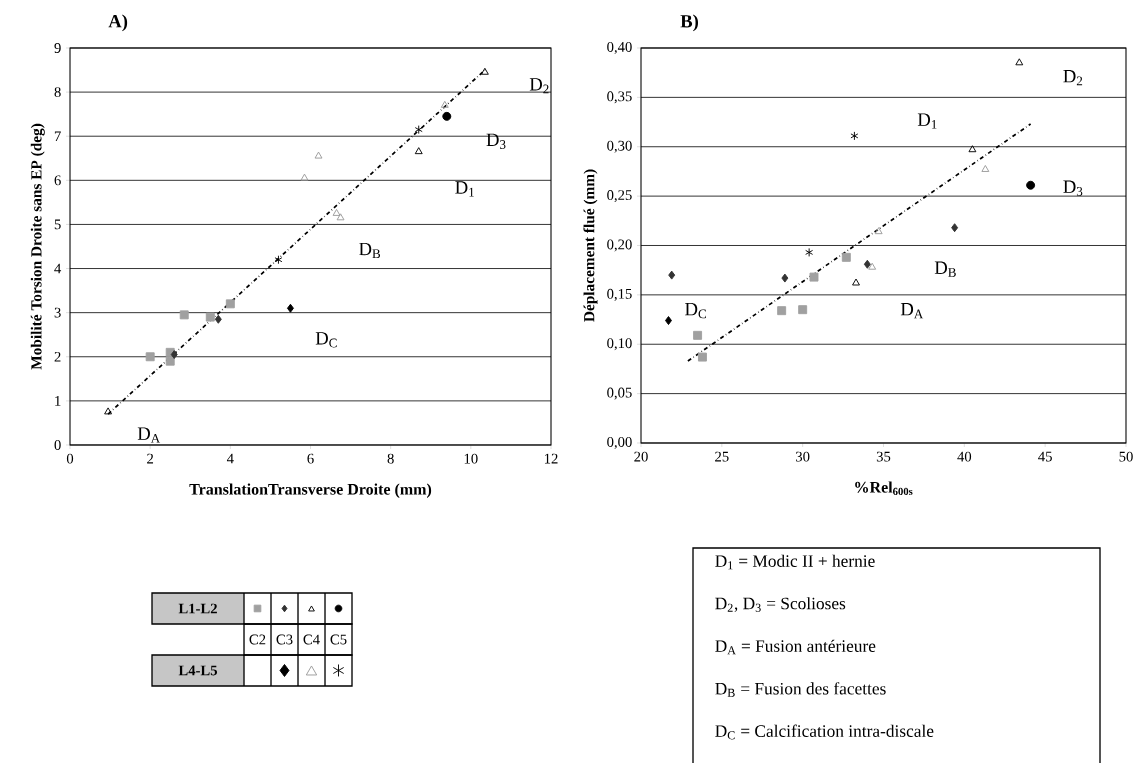  Describe the element at coordinates (619, 48) in the screenshot. I see `y-tick-label: 0,40` at that location.